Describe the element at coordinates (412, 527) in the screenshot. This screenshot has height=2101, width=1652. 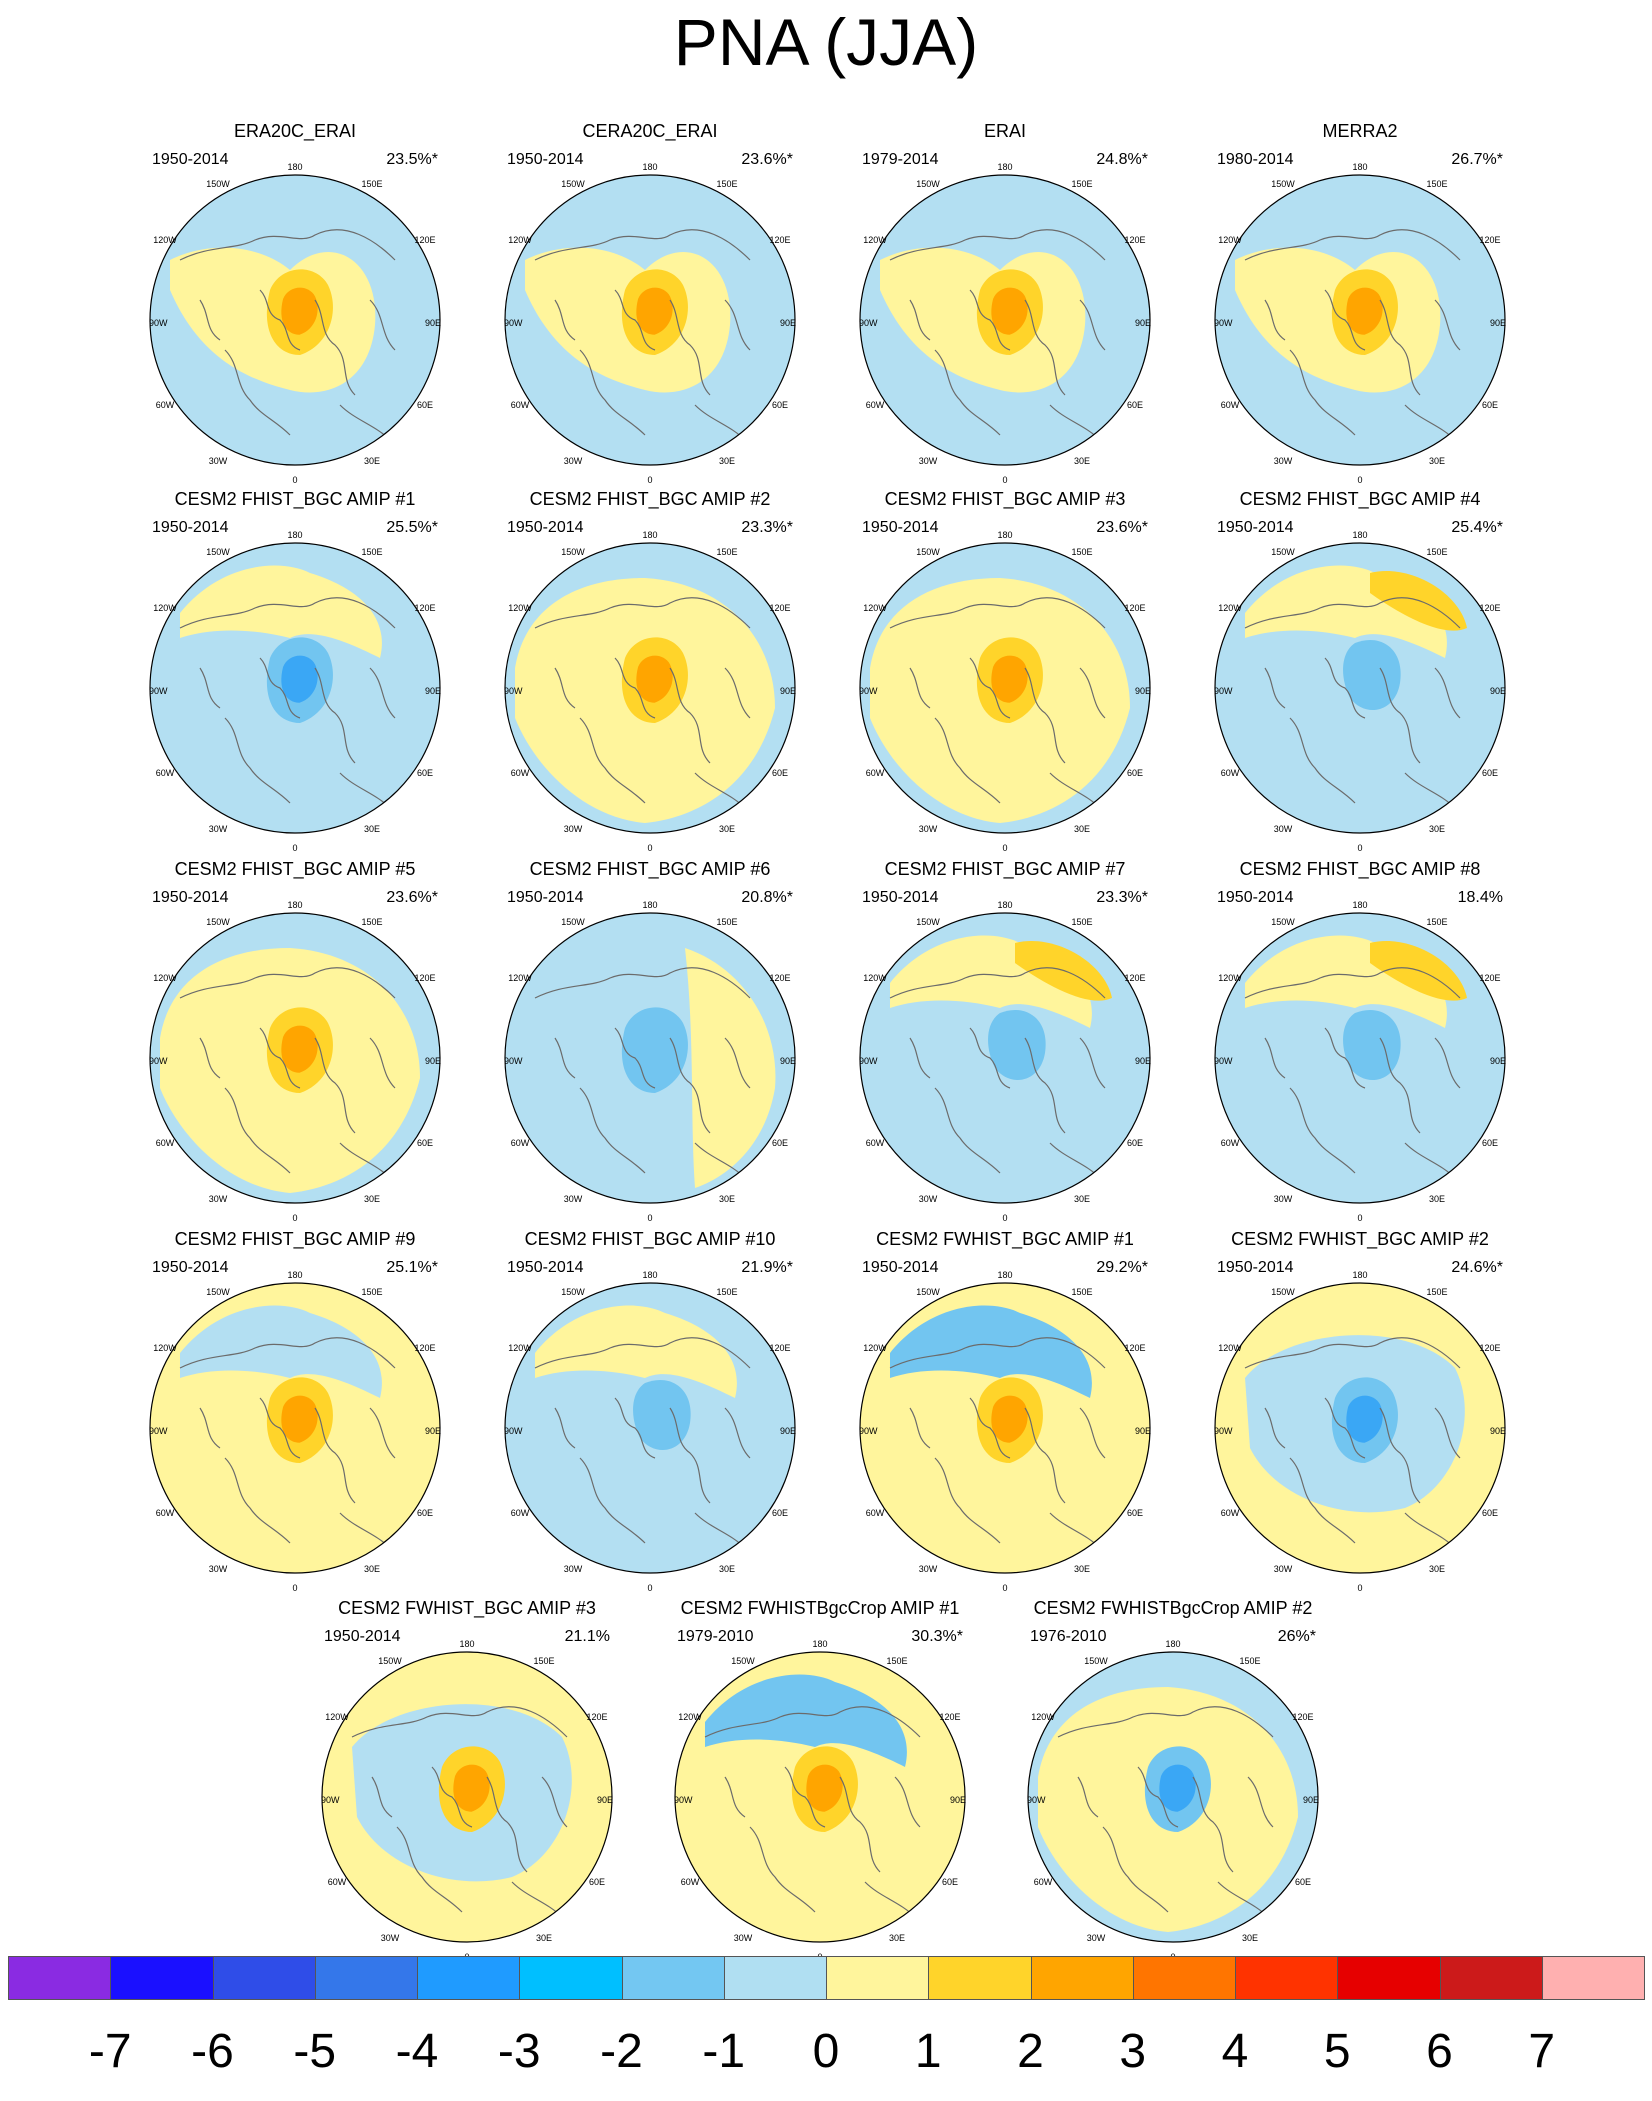
I see `panel-variance: 25.5%*` at that location.